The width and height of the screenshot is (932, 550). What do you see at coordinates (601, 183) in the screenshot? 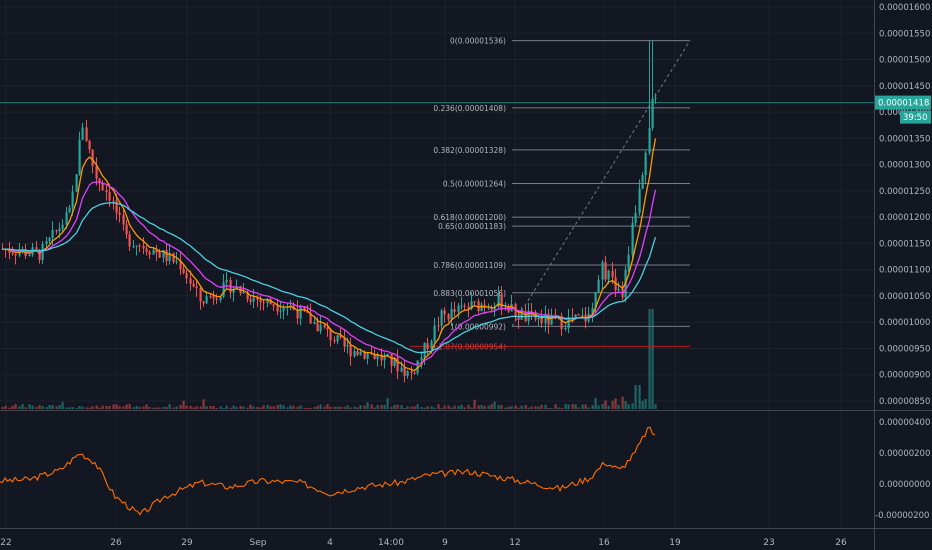
I see `fib-trend-line` at bounding box center [601, 183].